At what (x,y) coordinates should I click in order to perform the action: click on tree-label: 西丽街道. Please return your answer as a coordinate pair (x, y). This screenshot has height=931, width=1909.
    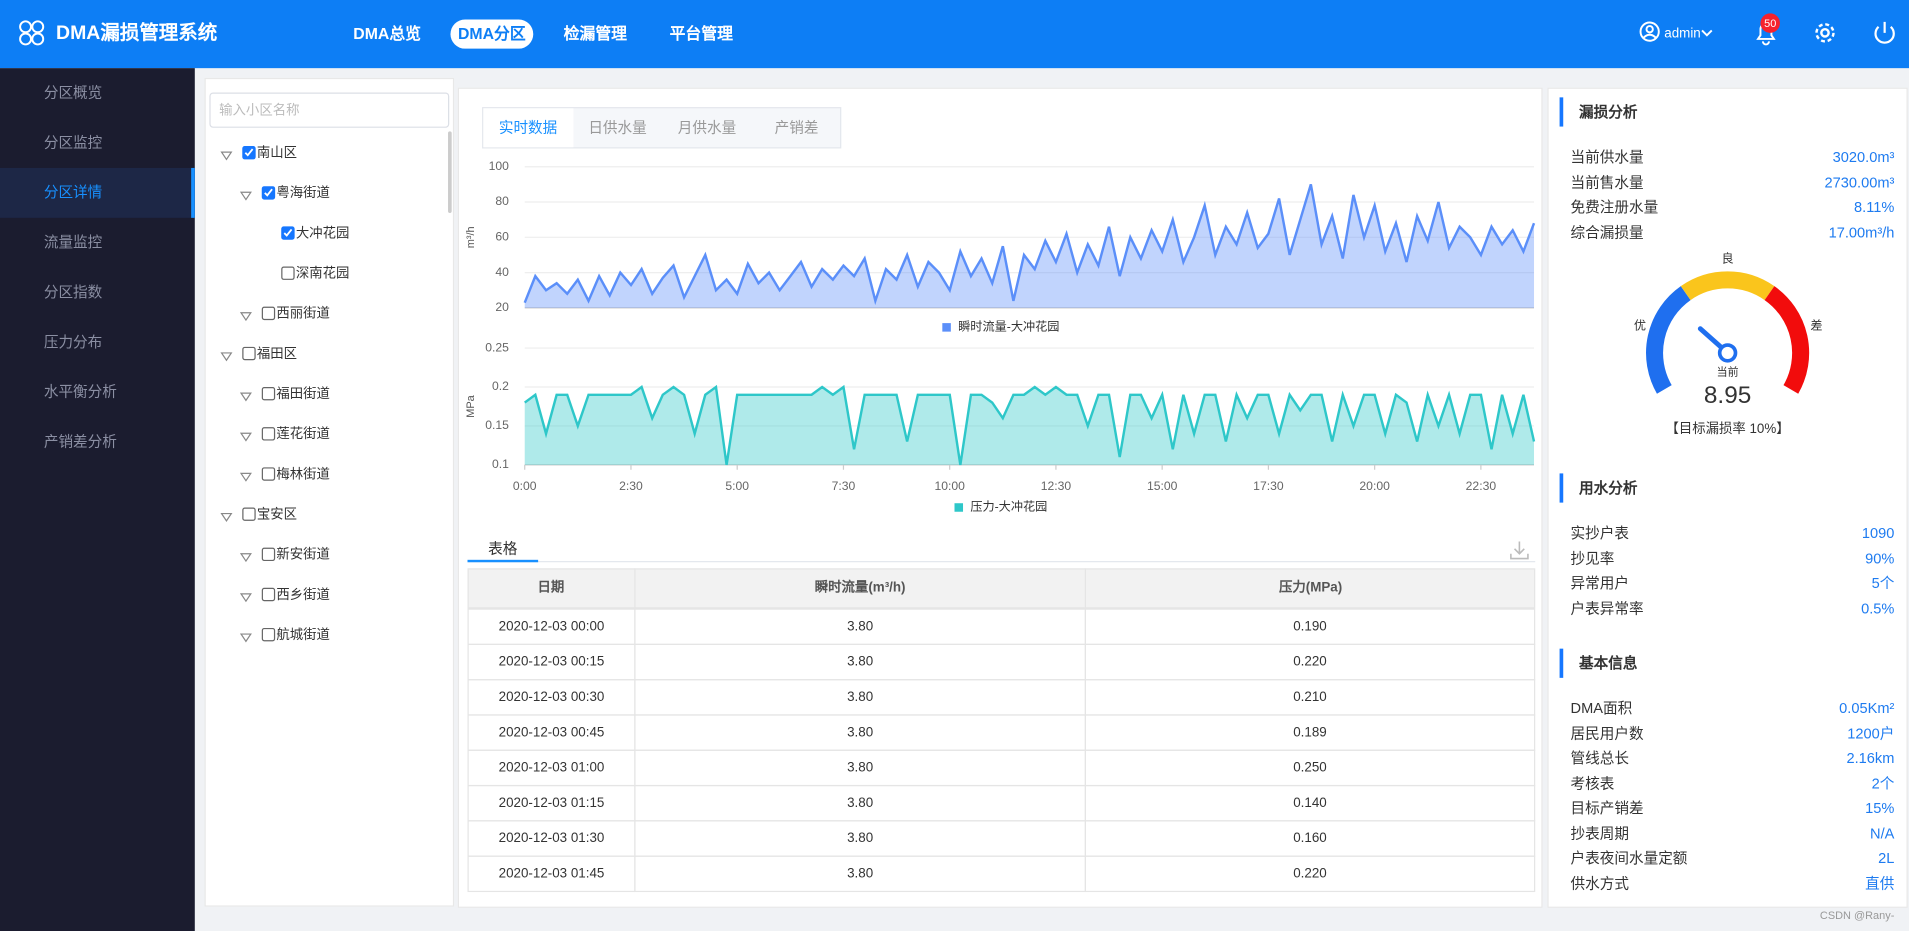
    Looking at the image, I should click on (303, 314).